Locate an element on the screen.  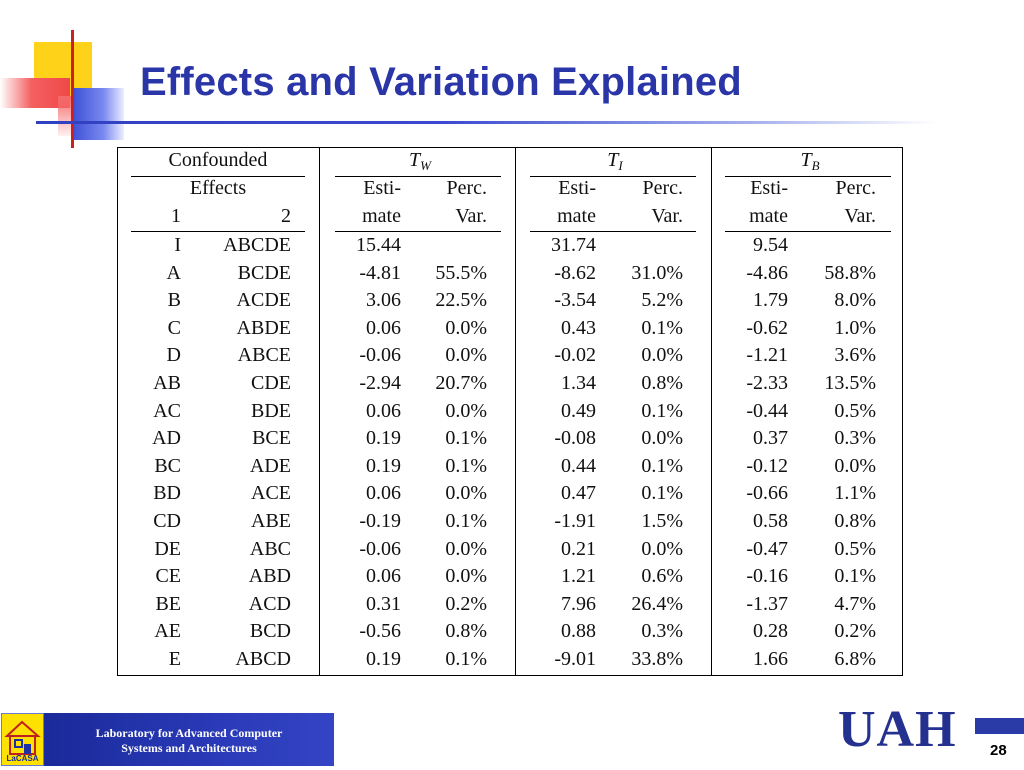
cell-ti-estimate: 0.44 is located at coordinates (578, 465).